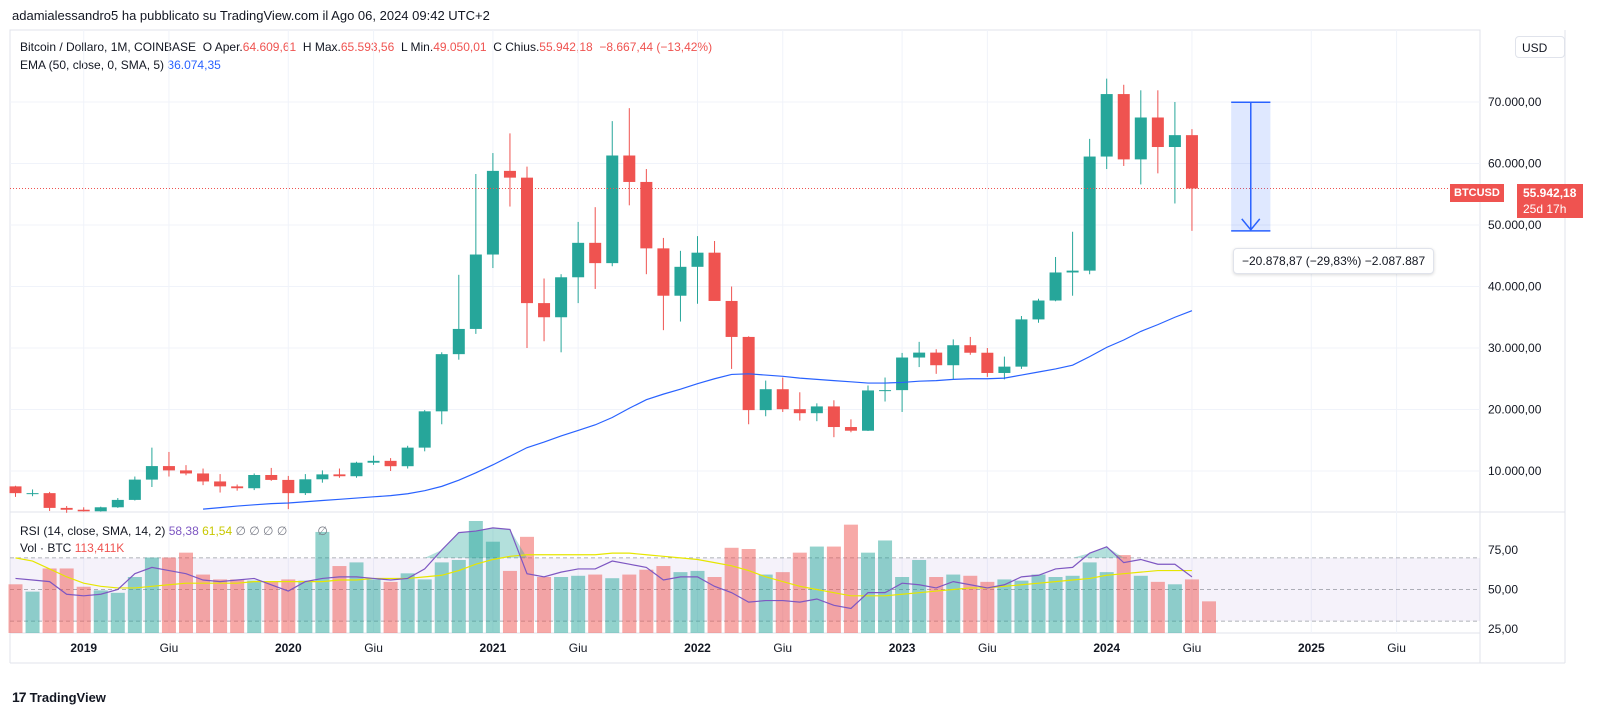 This screenshot has width=1600, height=715. I want to click on tradingview-logo-icon: 17, so click(19, 697).